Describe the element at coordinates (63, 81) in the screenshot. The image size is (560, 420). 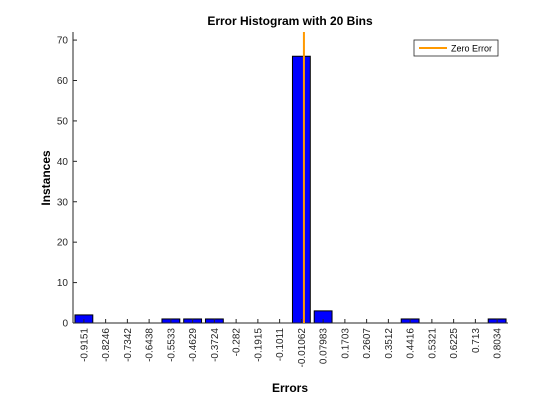
I see `y-tick-label: 60` at that location.